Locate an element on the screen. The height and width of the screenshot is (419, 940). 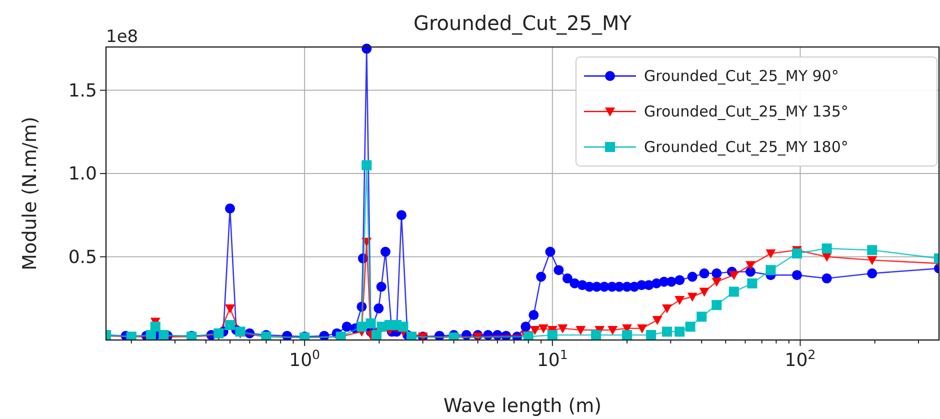
legend-label: Grounded_Cut_25_MY 135° is located at coordinates (746, 111).